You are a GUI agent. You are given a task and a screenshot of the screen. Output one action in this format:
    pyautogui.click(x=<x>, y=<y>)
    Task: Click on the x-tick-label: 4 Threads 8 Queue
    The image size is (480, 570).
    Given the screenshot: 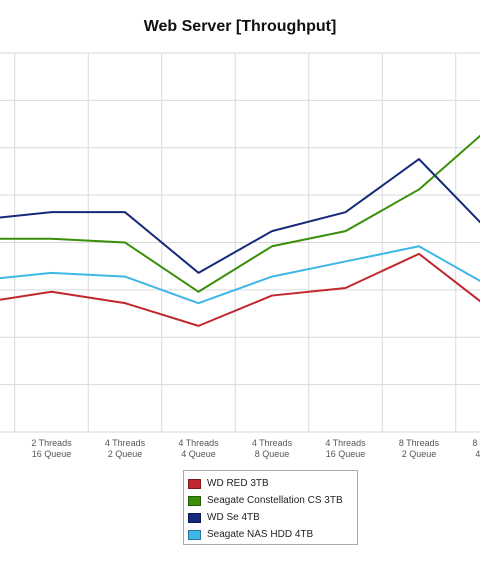 What is the action you would take?
    pyautogui.click(x=272, y=448)
    